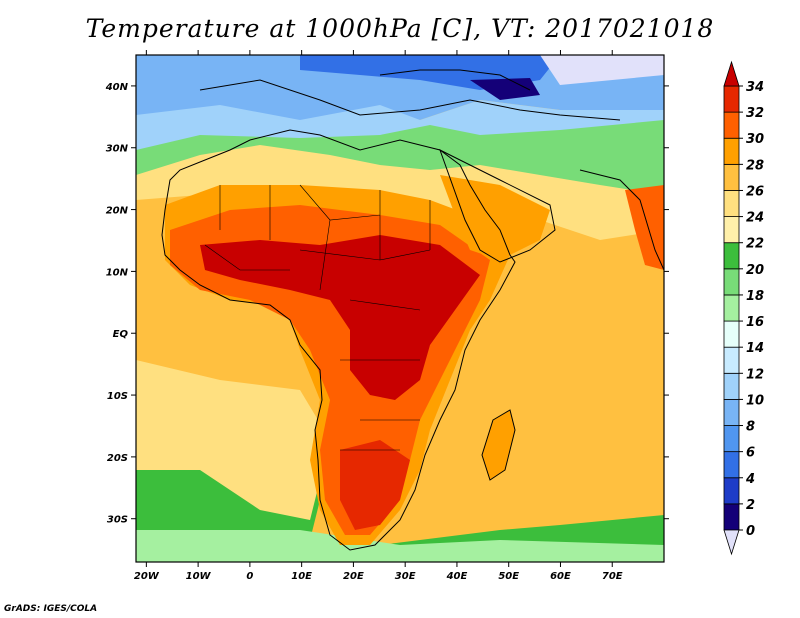  What do you see at coordinates (199, 576) in the screenshot?
I see `lon-label: 10W` at bounding box center [199, 576].